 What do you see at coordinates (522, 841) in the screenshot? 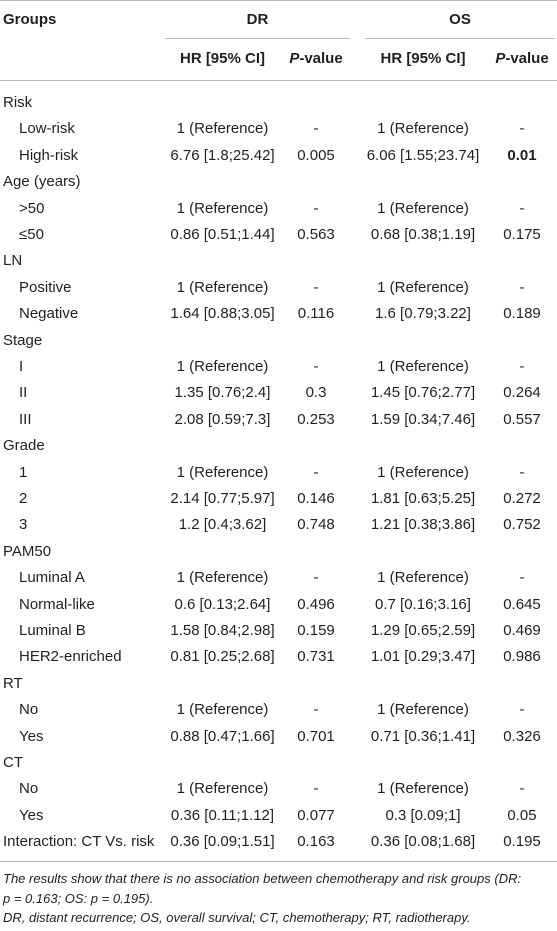
I see `os-p-cell: 0.195` at bounding box center [522, 841].